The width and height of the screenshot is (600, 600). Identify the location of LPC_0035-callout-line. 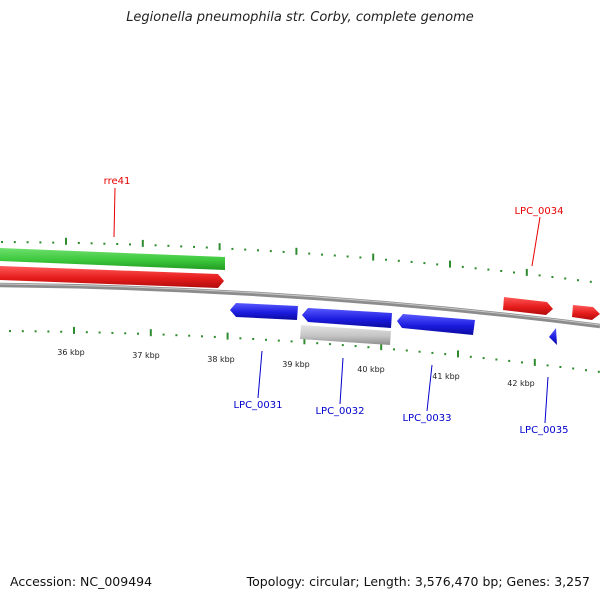
(546, 400).